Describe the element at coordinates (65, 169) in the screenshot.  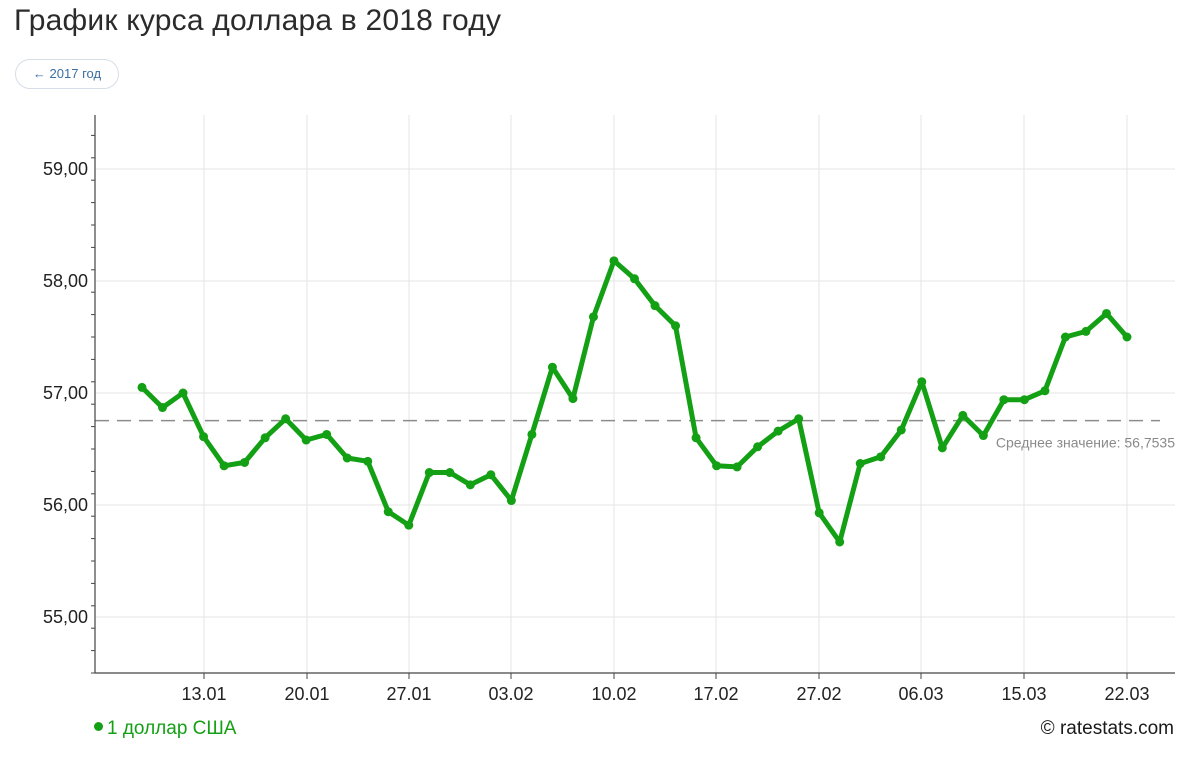
I see `y-tick-label: 59,00` at that location.